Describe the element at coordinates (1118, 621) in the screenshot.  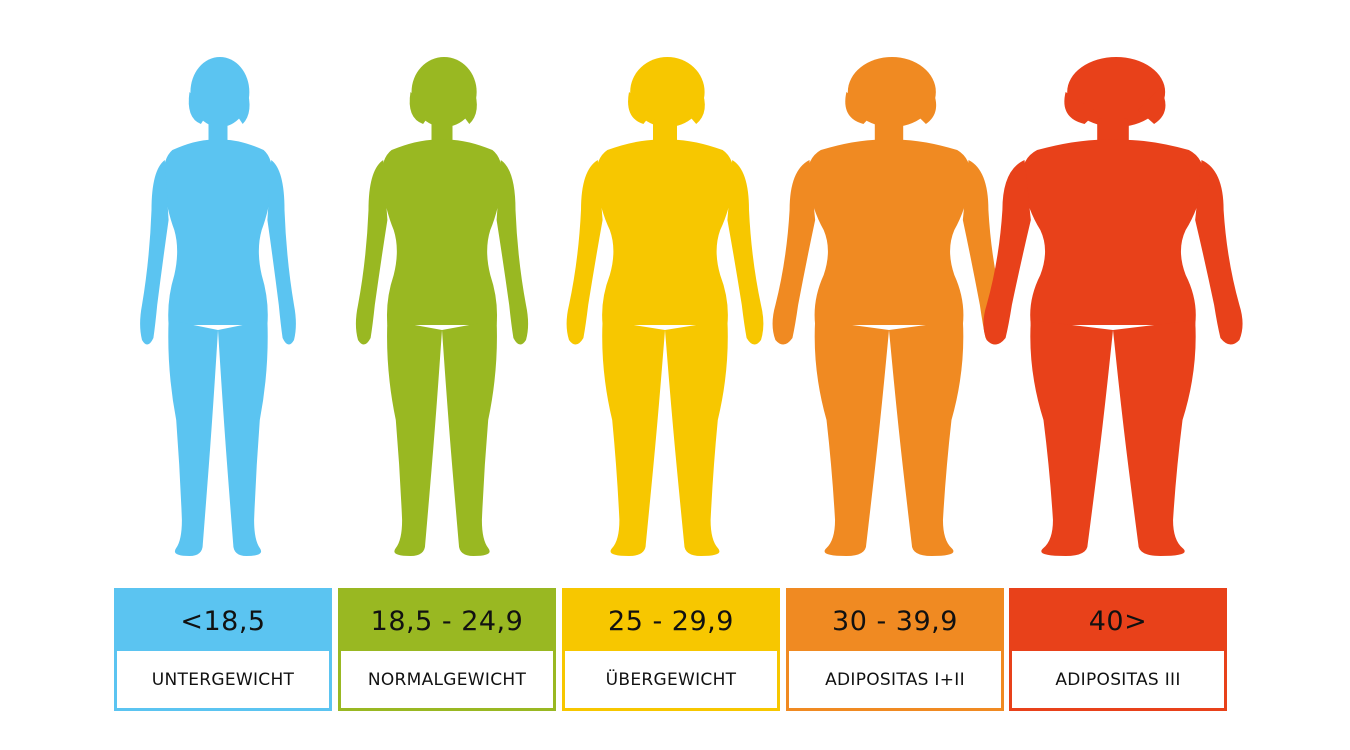
I see `bmi-range: 40>` at that location.